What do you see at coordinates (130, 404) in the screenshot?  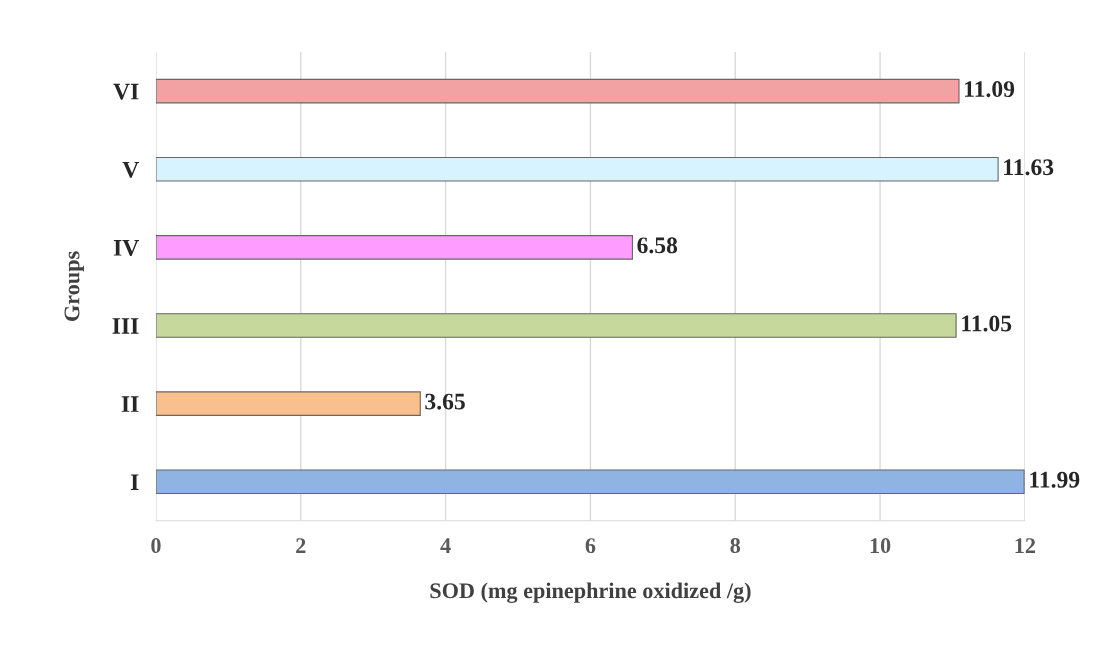 I see `y-tick-label: II` at bounding box center [130, 404].